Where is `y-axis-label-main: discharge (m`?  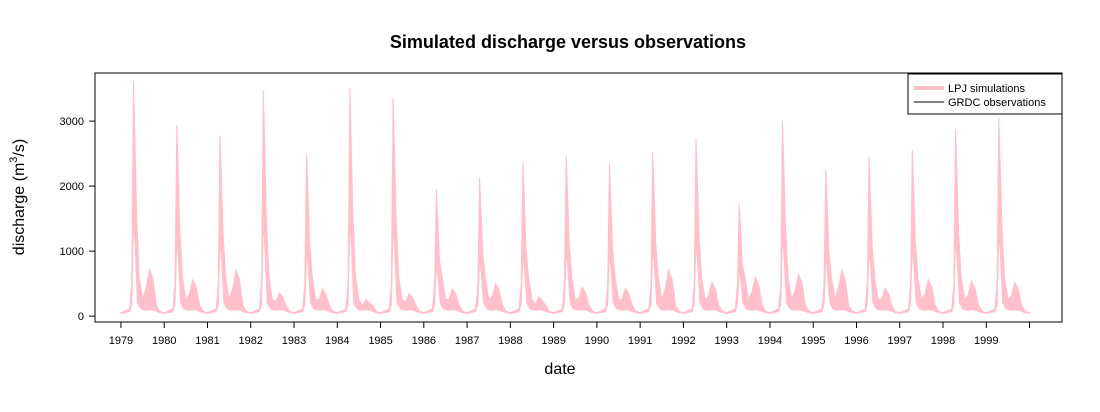 y-axis-label-main: discharge (m is located at coordinates (19, 209).